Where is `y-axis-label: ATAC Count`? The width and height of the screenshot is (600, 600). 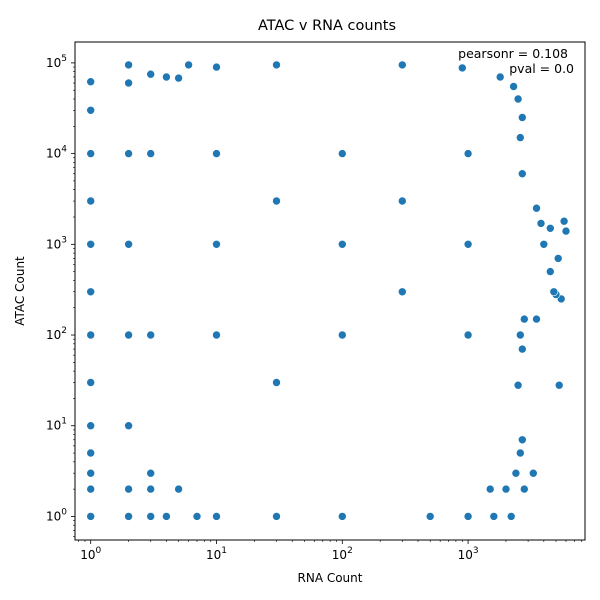 y-axis-label: ATAC Count is located at coordinates (20, 291).